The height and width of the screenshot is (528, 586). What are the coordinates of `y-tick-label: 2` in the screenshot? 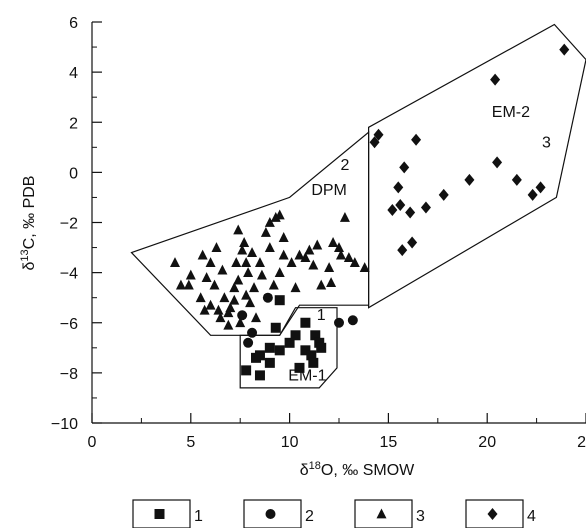 It's located at (73, 123).